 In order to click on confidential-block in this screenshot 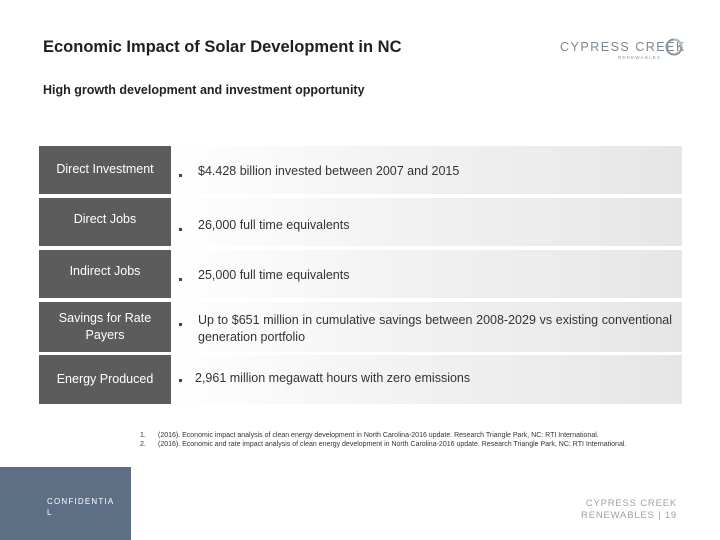, I will do `click(65, 503)`.